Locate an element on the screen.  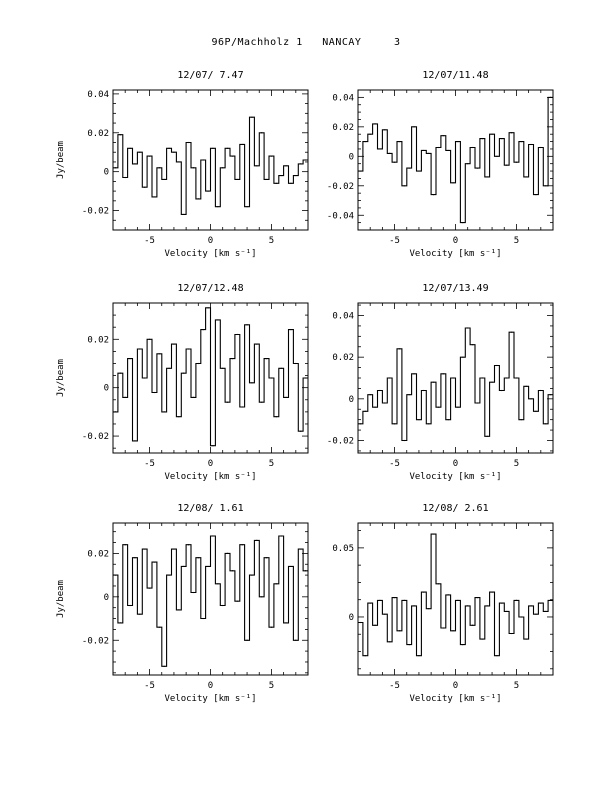
page-title: 96P/Machholz 1 NANCAY 3 is located at coordinates (306, 42).